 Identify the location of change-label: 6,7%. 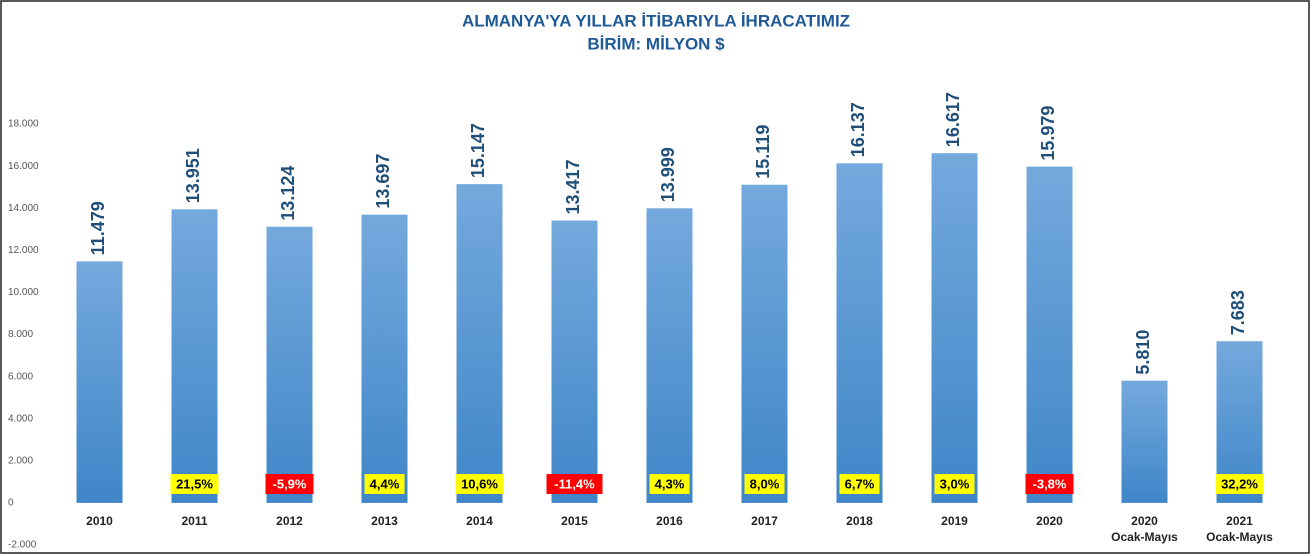
(860, 483).